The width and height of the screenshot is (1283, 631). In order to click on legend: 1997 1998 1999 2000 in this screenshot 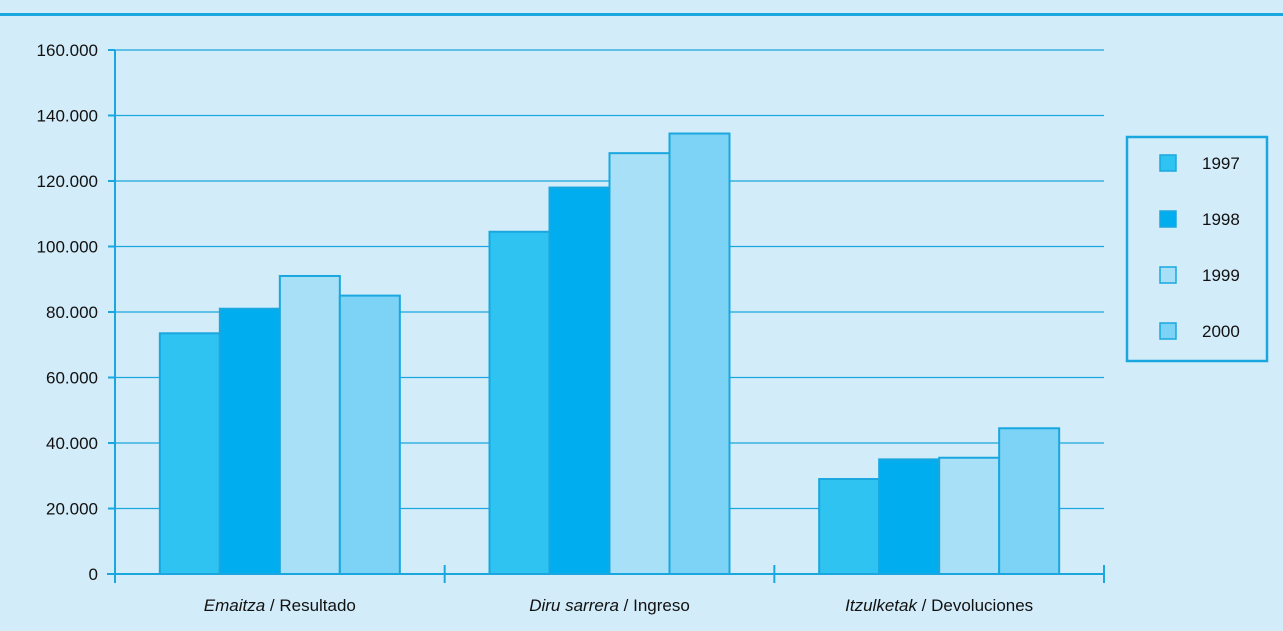, I will do `click(1197, 249)`.